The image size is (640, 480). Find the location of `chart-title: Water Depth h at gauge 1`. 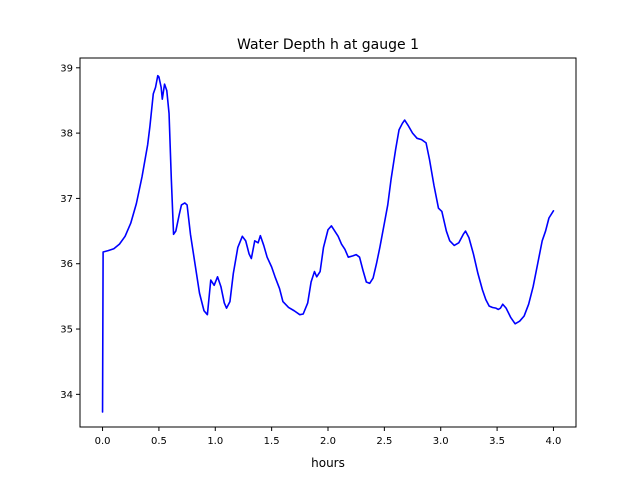

chart-title: Water Depth h at gauge 1 is located at coordinates (328, 45).